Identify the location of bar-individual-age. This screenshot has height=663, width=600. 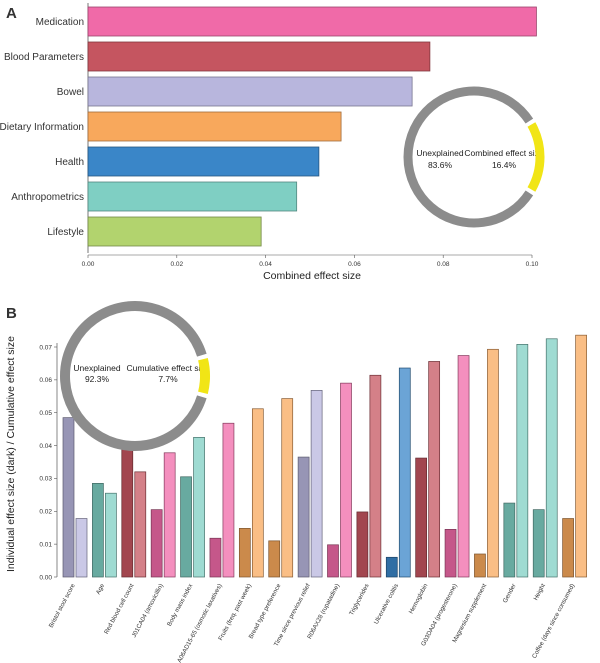
(98, 530).